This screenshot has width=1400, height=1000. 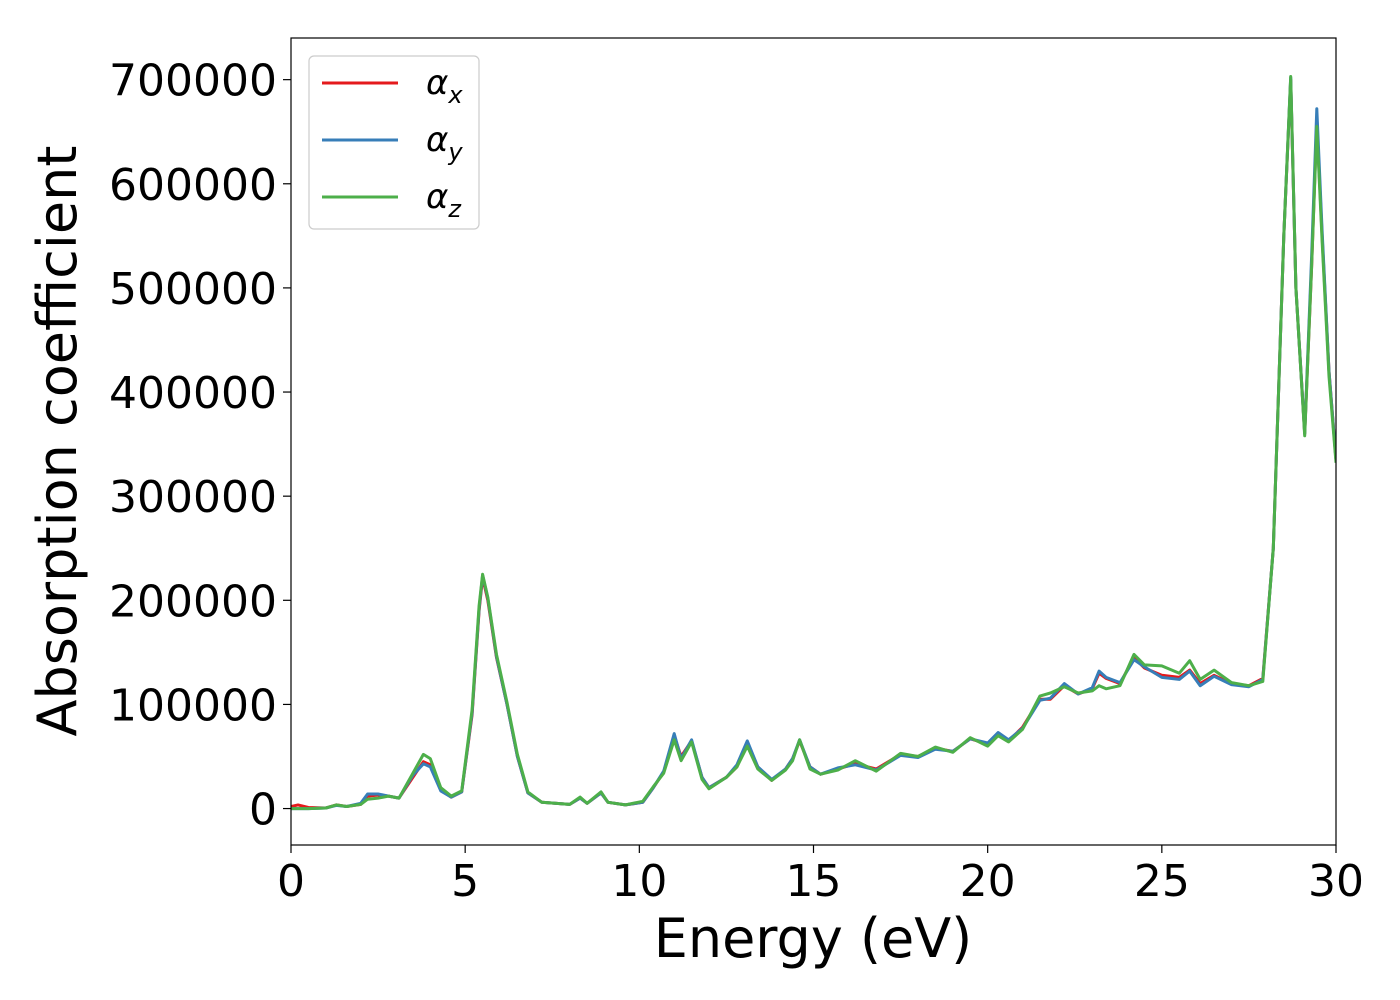 I want to click on x-axis-title: Energy (eV), so click(x=813, y=938).